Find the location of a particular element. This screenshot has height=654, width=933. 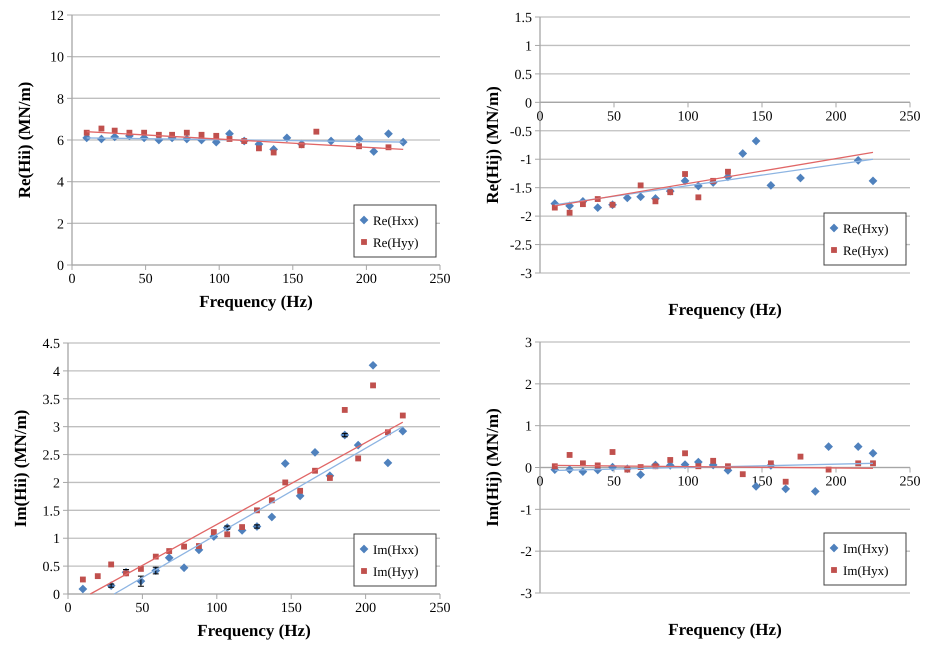

legend-label: Re(Hxx) is located at coordinates (395, 220).